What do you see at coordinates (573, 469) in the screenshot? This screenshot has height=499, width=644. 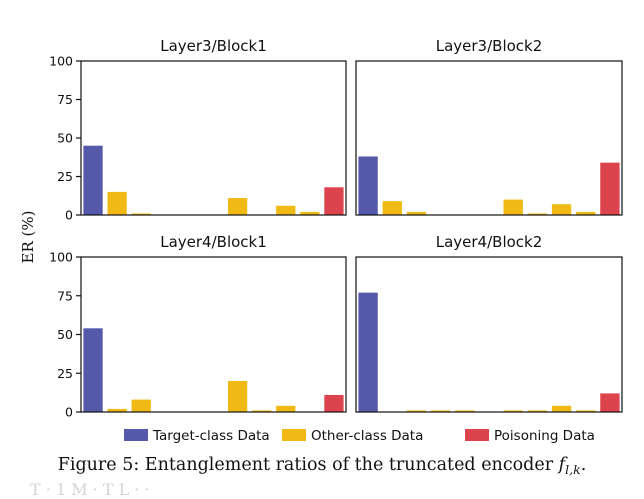 I see `caption-subscript: l,k` at bounding box center [573, 469].